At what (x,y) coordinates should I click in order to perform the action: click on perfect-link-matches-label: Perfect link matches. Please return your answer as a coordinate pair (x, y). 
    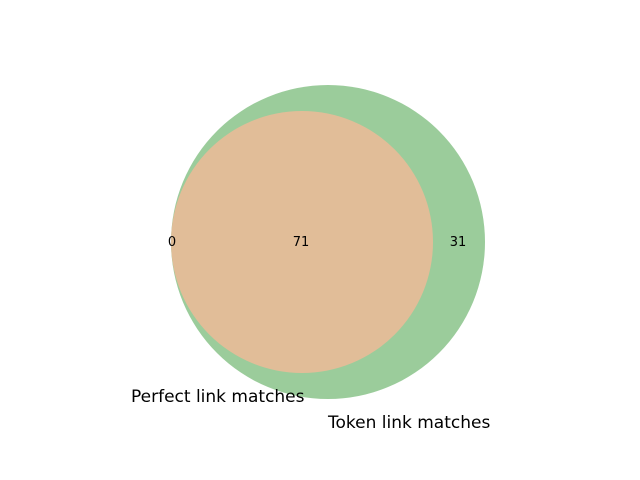
    Looking at the image, I should click on (218, 397).